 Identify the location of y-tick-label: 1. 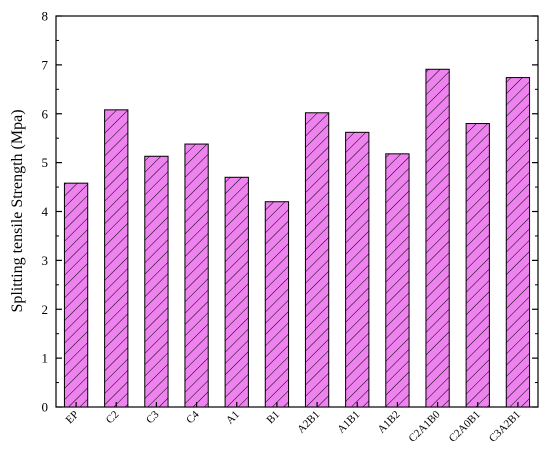
(45, 358).